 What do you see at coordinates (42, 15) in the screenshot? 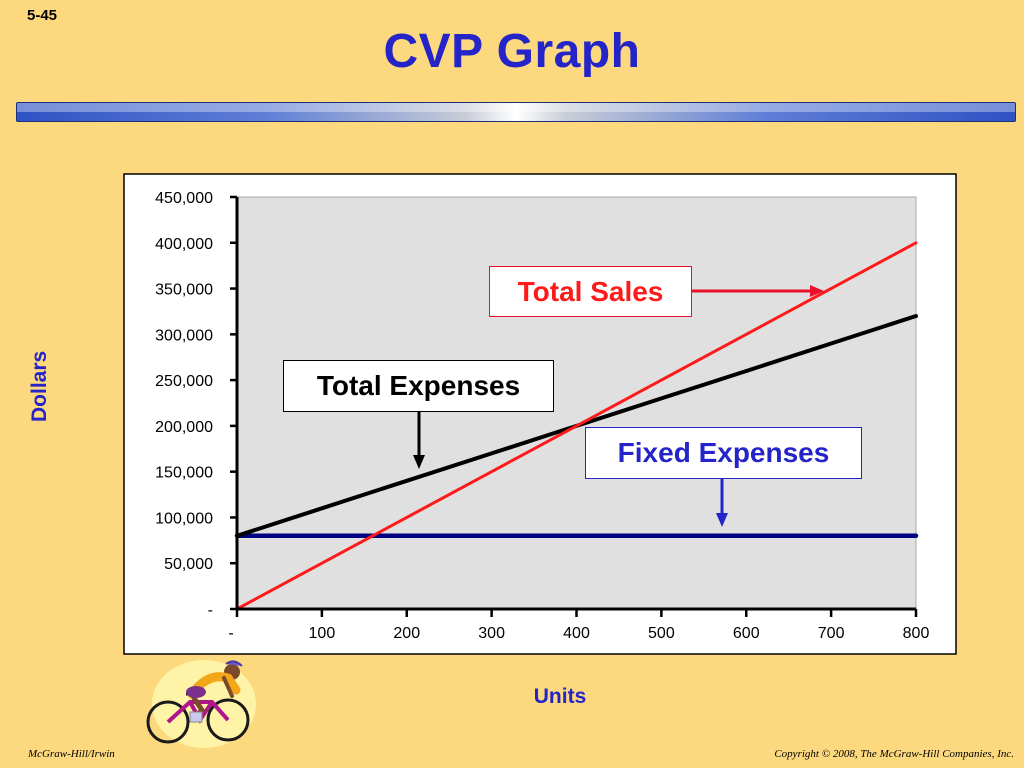
I see `slide-number: 5-45` at bounding box center [42, 15].